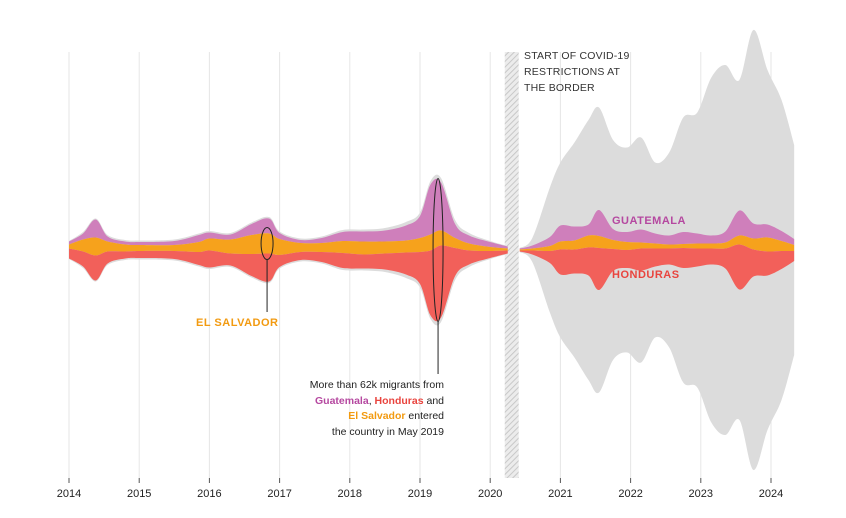  I want to click on tick-label-2022: 2022, so click(630, 494).